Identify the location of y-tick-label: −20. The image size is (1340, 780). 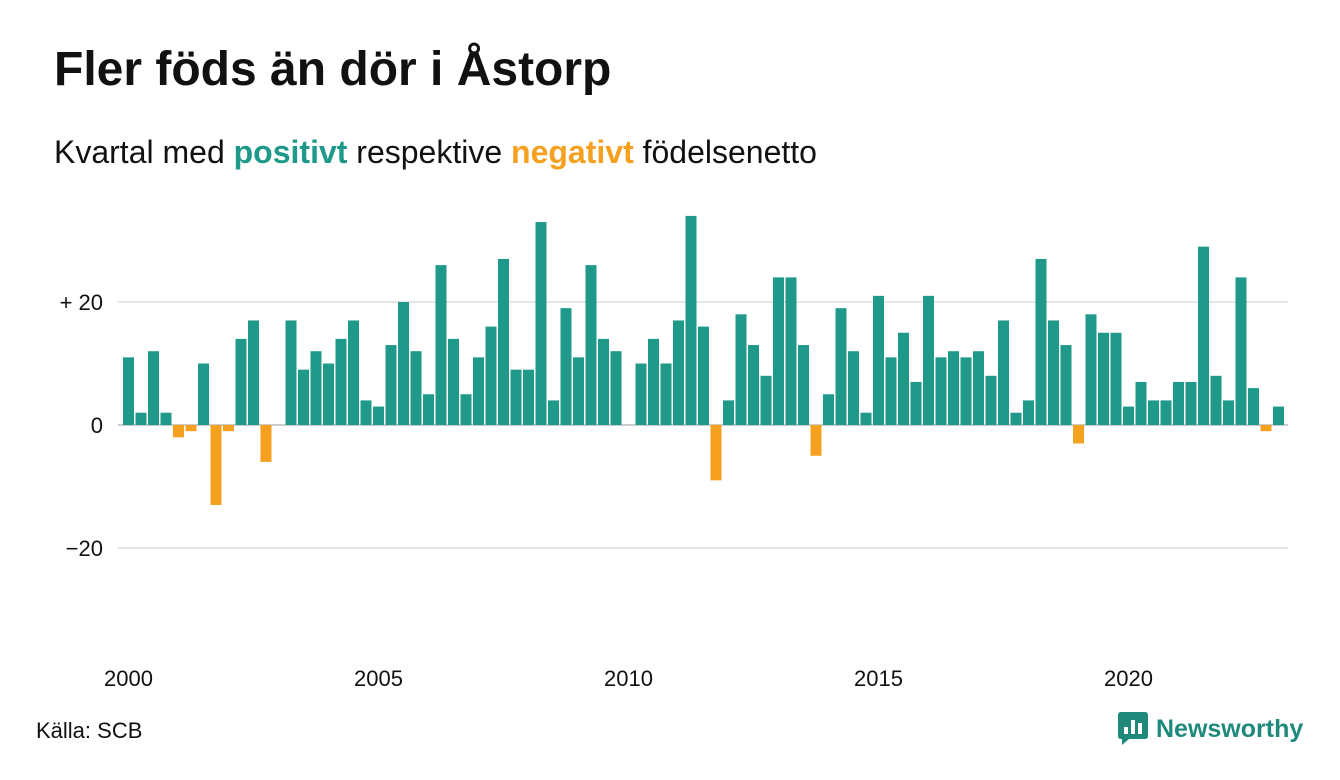
(84, 548).